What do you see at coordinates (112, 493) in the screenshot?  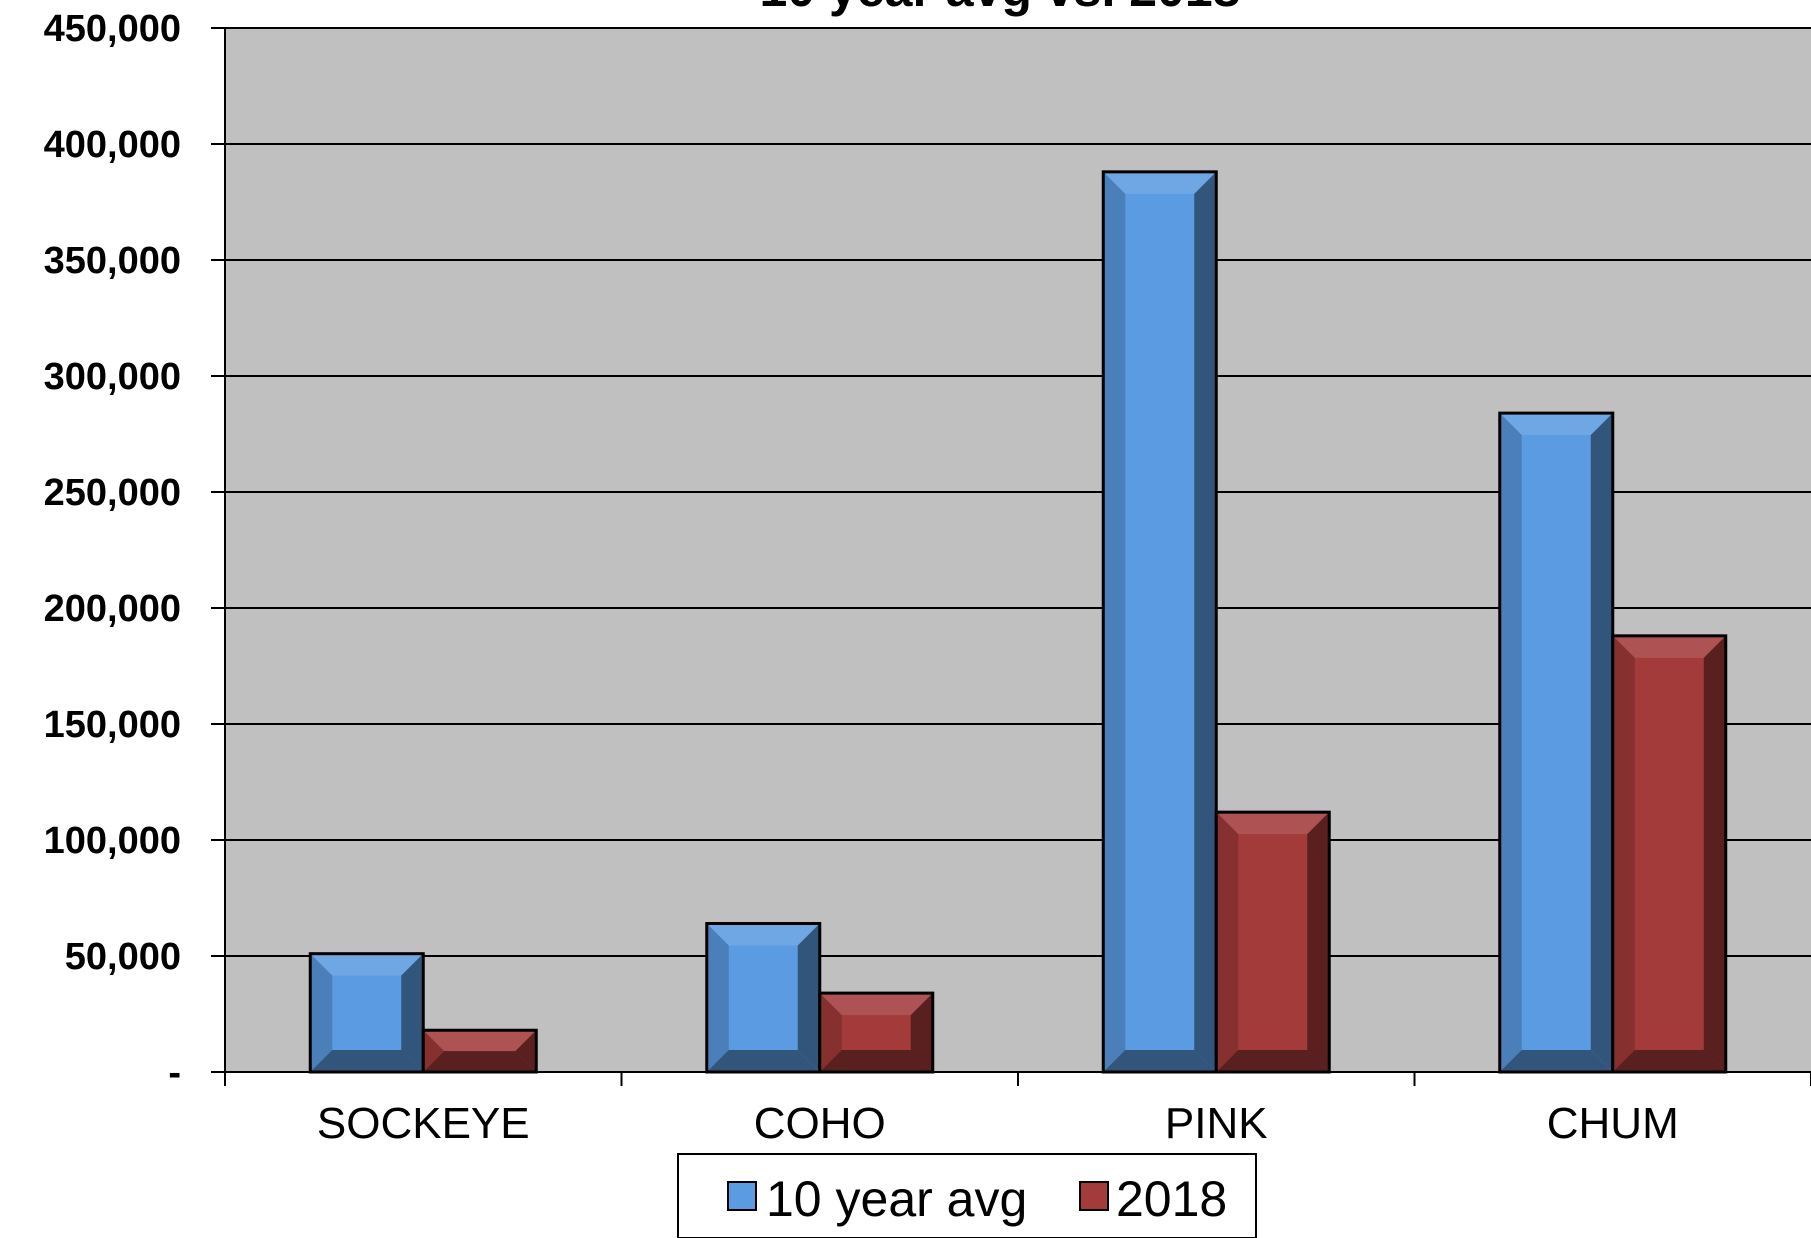 I see `y-tick-label: 250,000` at bounding box center [112, 493].